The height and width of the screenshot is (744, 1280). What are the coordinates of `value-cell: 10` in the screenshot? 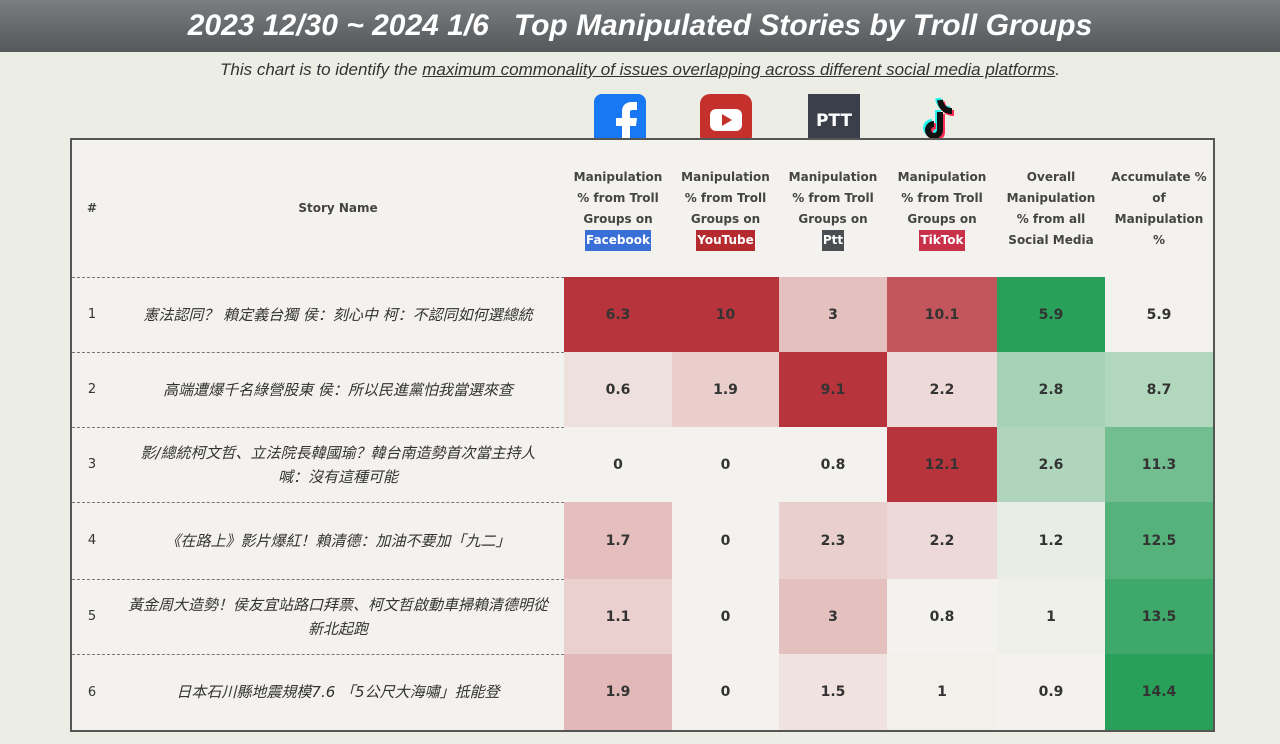 It's located at (725, 314).